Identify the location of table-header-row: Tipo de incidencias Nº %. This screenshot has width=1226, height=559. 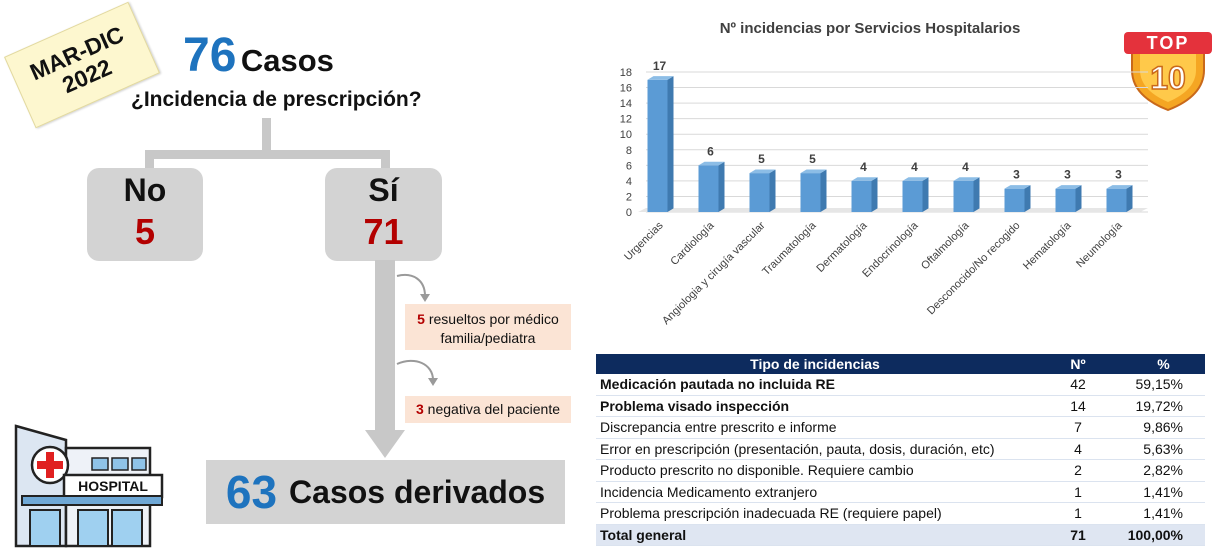
(900, 364).